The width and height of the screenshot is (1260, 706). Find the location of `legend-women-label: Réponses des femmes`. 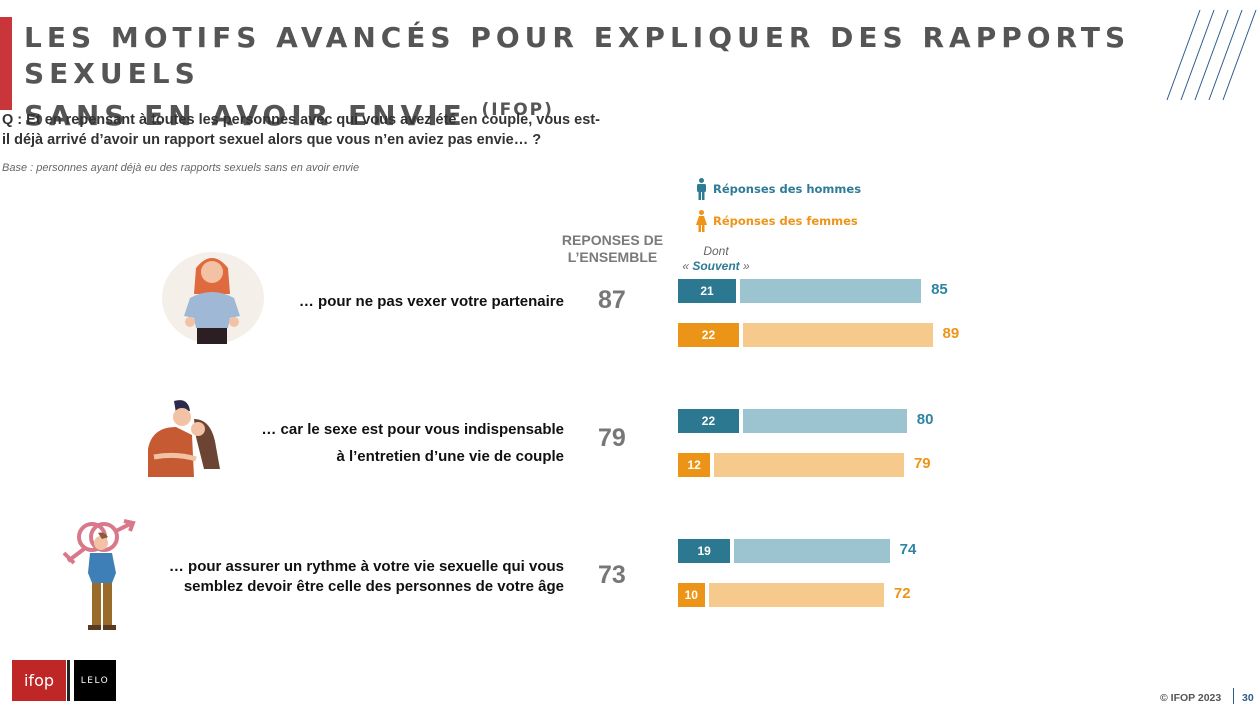

legend-women-label: Réponses des femmes is located at coordinates (785, 221).